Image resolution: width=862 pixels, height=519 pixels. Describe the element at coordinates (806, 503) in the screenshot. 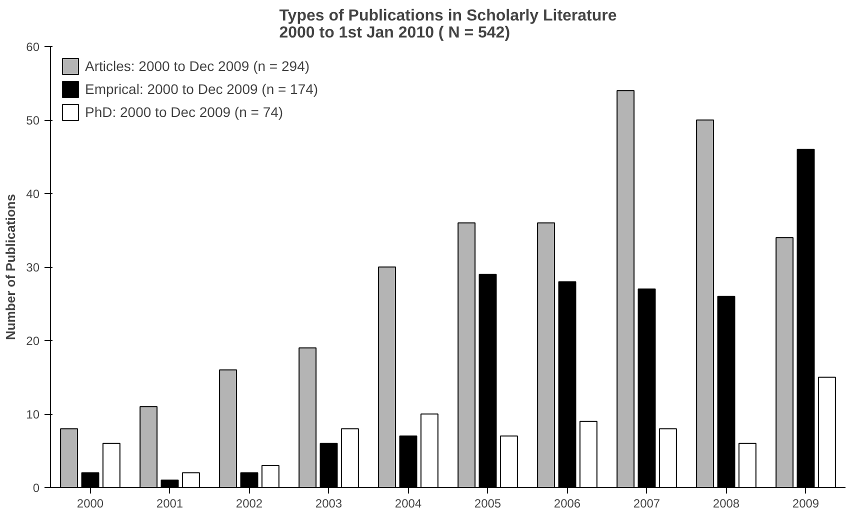

I see `x-tick-label: 2009` at that location.